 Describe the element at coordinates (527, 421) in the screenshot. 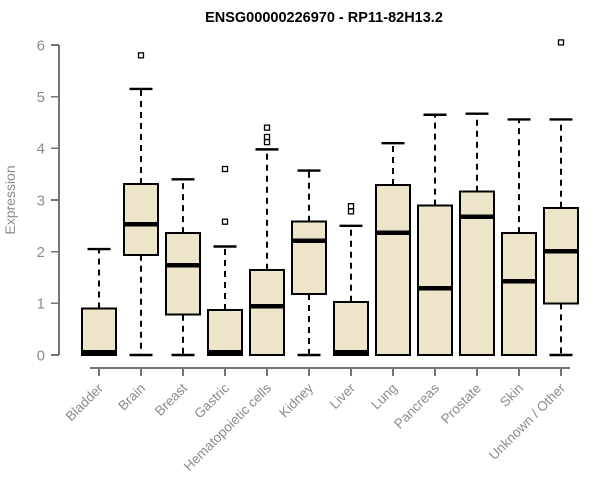

I see `x-tick-label: Unknown / Other` at that location.